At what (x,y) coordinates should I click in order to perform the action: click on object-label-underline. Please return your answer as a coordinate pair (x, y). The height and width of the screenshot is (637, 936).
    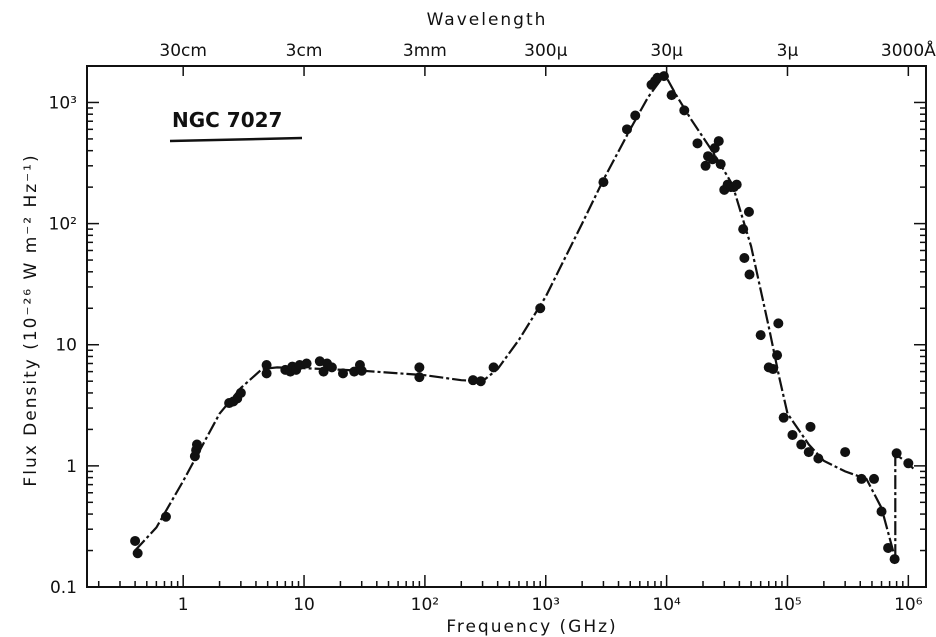
    Looking at the image, I should click on (236, 139).